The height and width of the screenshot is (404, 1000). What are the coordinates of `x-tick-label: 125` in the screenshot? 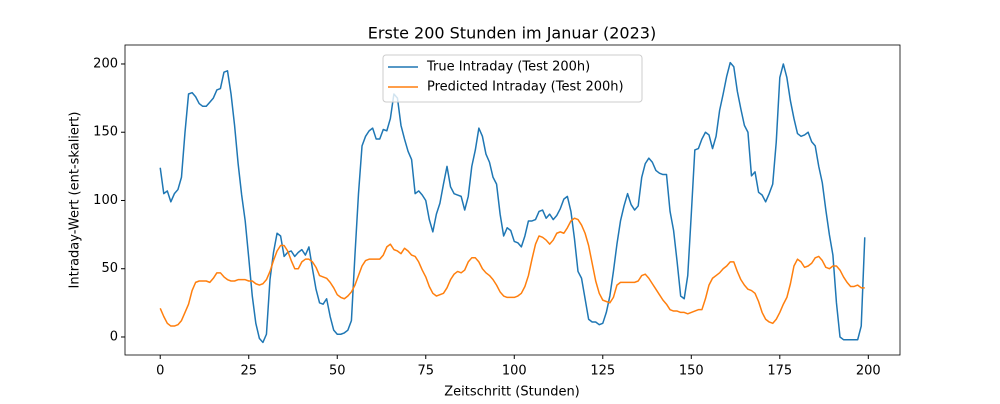 It's located at (602, 371).